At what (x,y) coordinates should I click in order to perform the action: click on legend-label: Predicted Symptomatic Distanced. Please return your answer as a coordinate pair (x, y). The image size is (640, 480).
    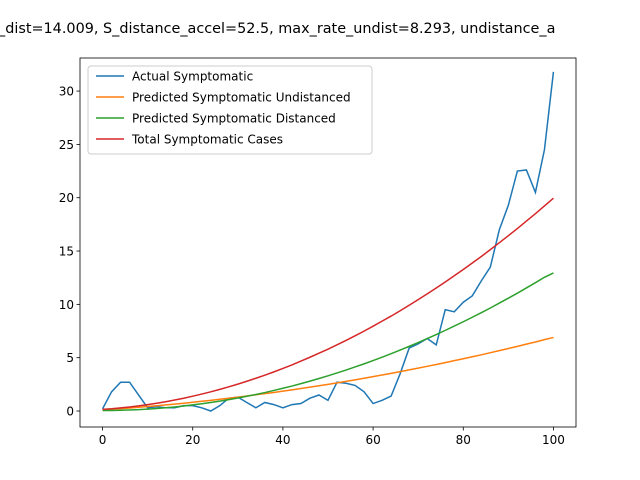
    Looking at the image, I should click on (234, 119).